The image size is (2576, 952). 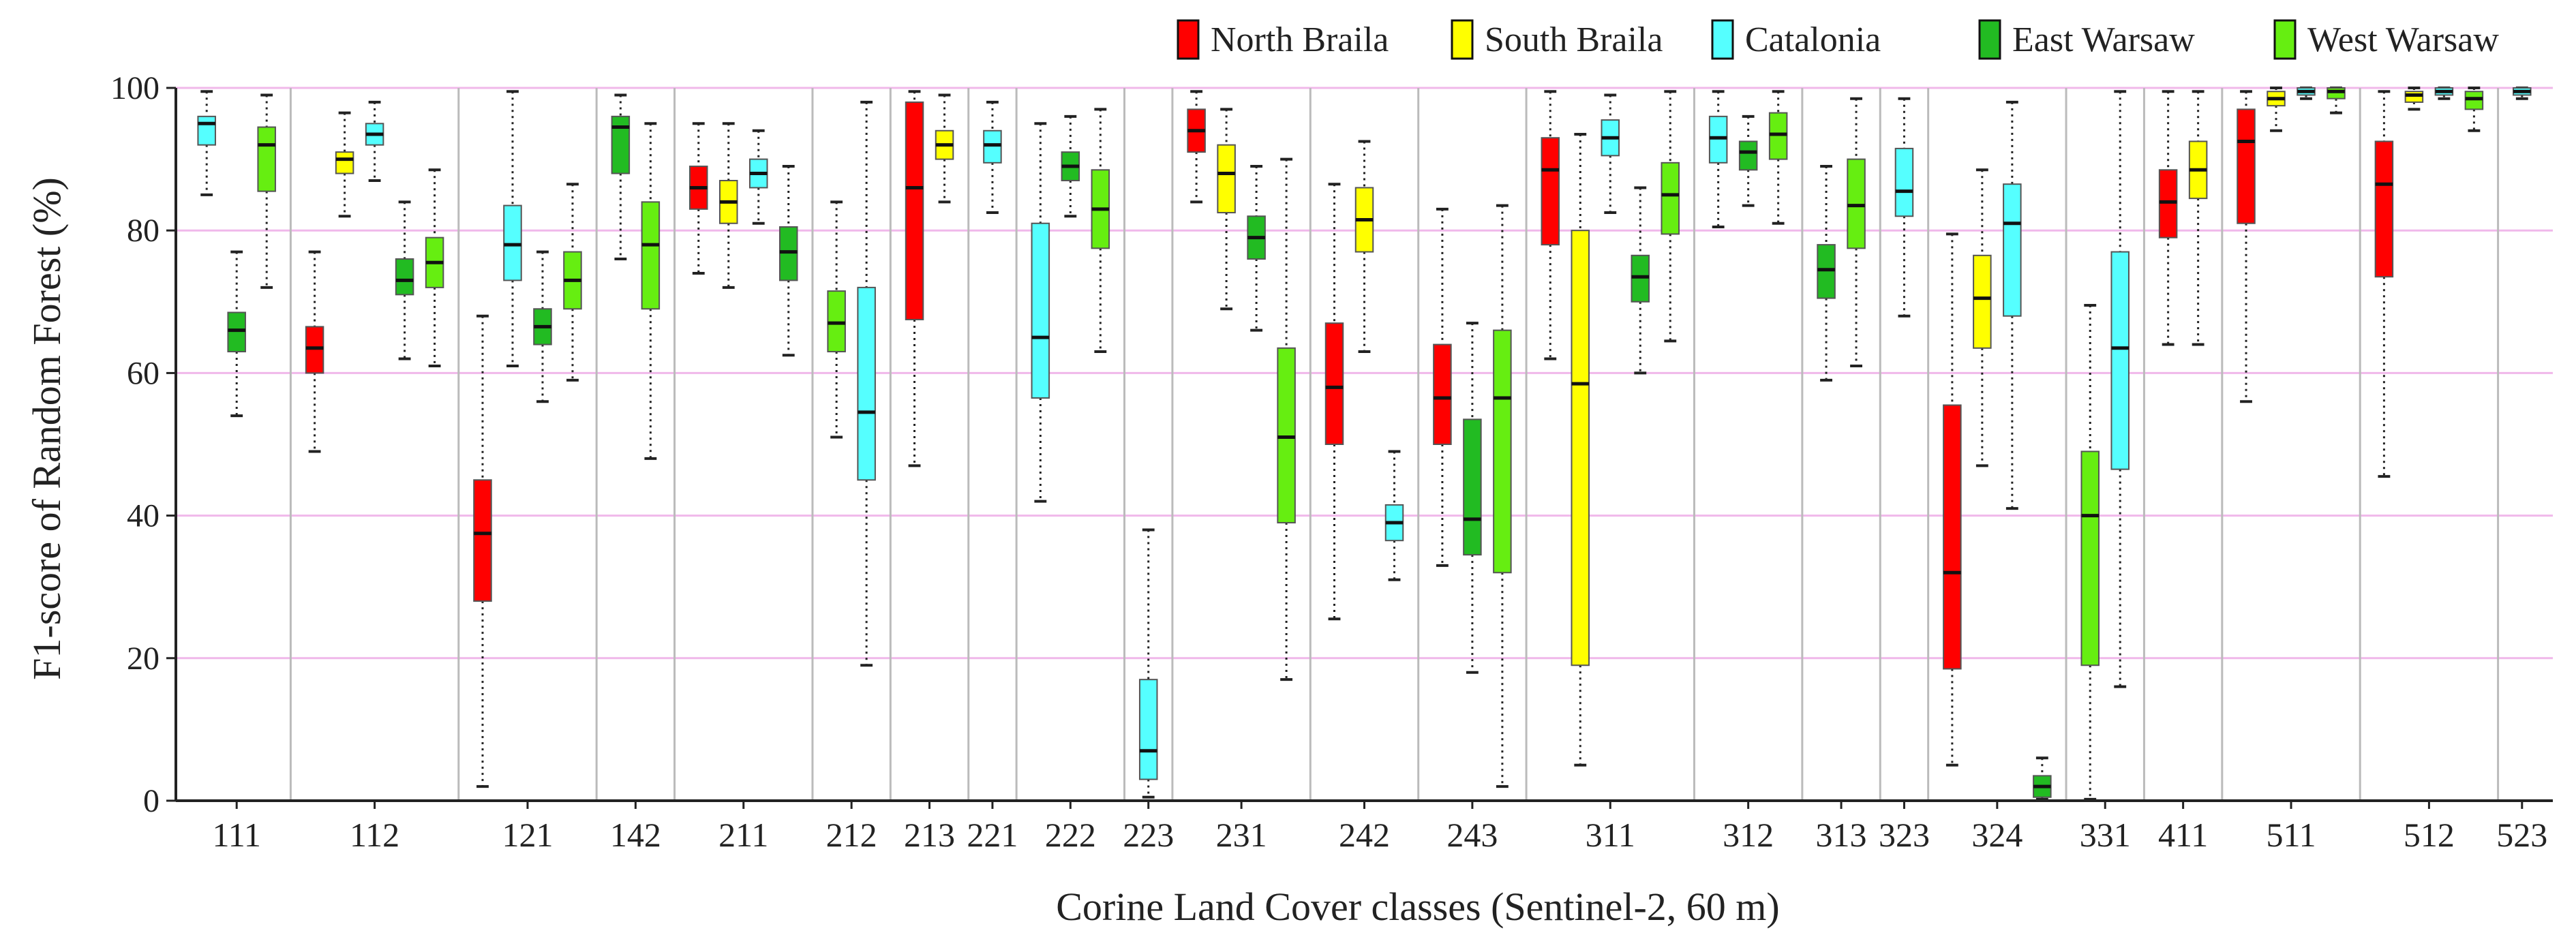 What do you see at coordinates (237, 835) in the screenshot?
I see `x-tick-label: 111` at bounding box center [237, 835].